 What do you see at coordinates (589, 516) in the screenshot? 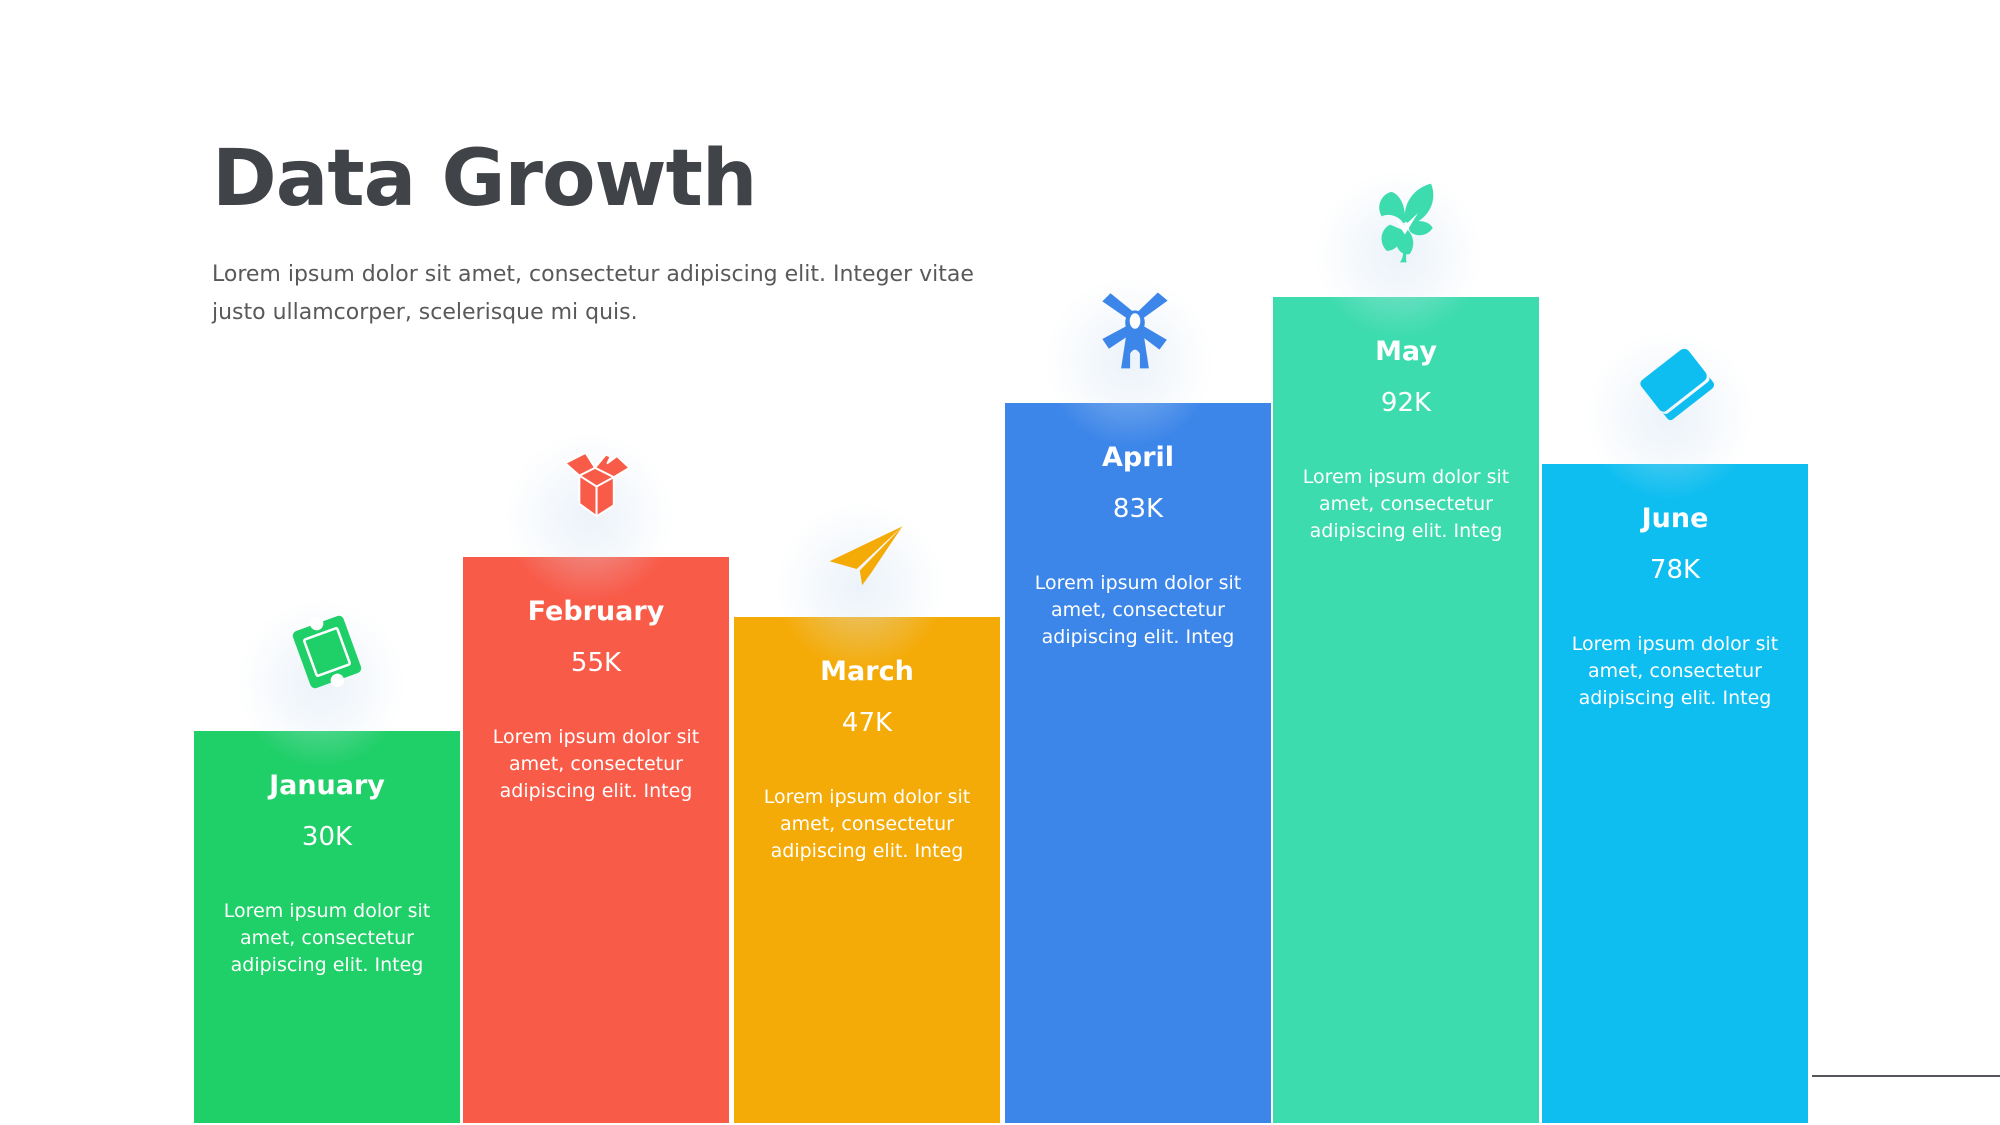
I see `open-box-icon` at bounding box center [589, 516].